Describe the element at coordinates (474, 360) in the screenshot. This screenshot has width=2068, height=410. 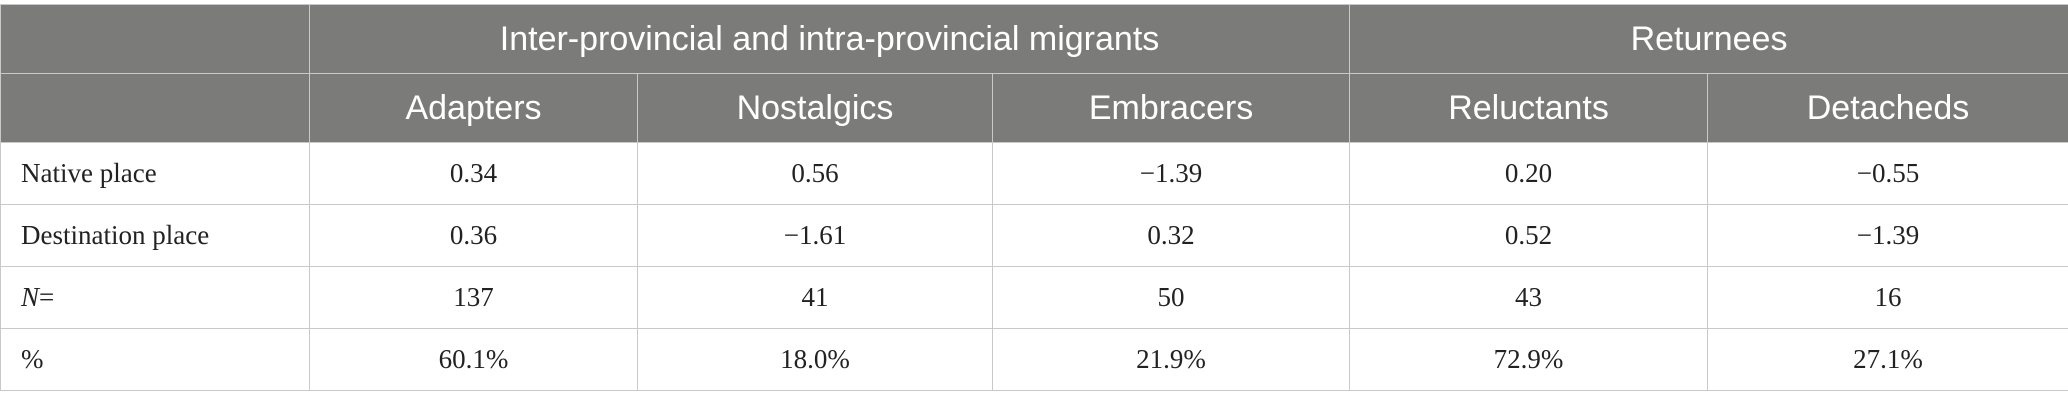
I see `table-cell: 60.1%` at that location.